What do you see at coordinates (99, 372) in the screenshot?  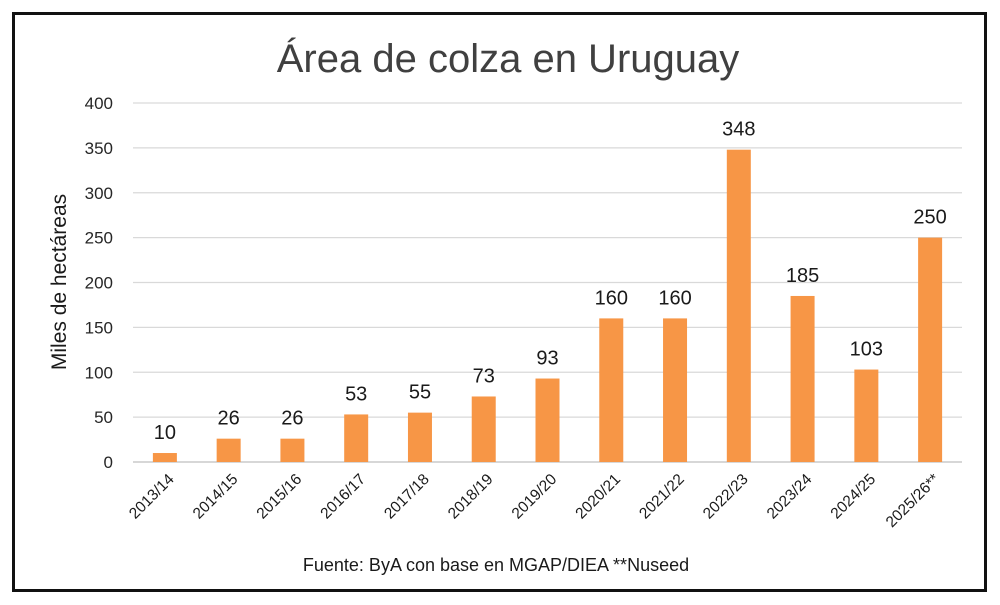 I see `y-tick-label: 100` at bounding box center [99, 372].